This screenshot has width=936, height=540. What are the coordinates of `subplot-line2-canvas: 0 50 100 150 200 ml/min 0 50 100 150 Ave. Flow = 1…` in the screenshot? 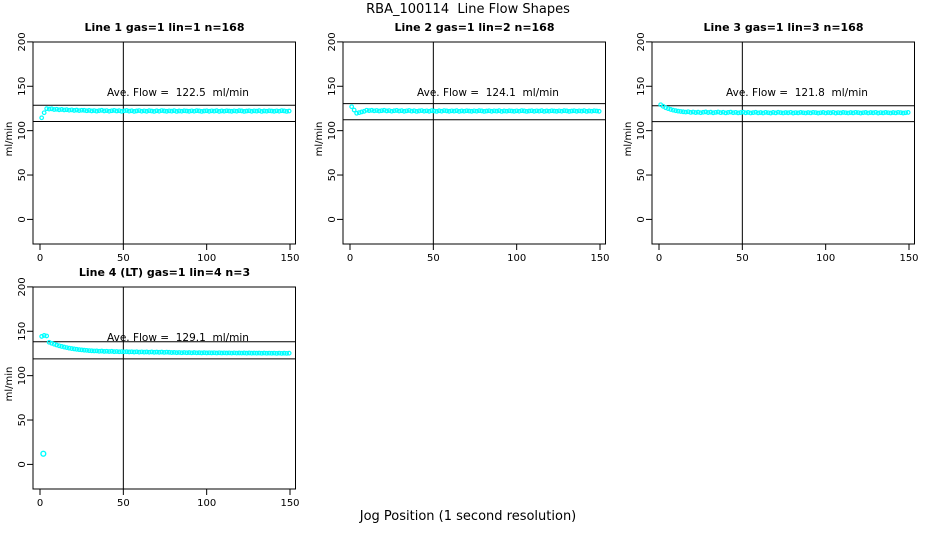 It's located at (462, 148).